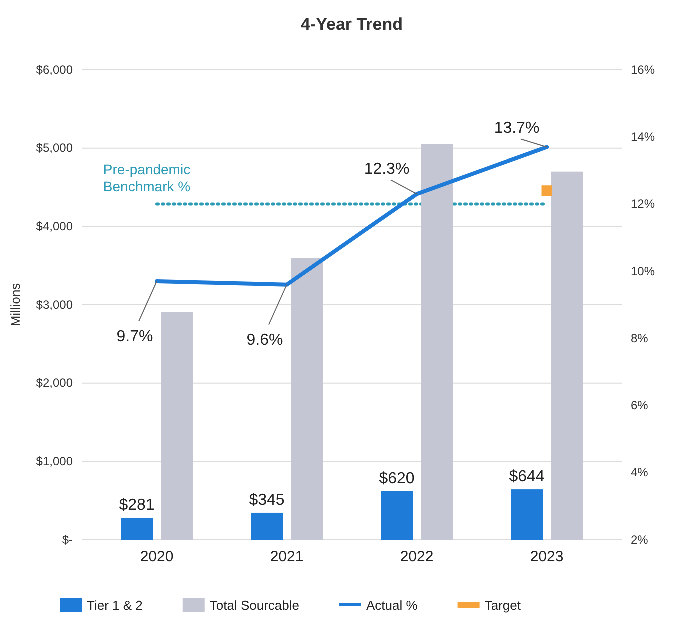  What do you see at coordinates (640, 338) in the screenshot?
I see `y2-tick-label: 8%` at bounding box center [640, 338].